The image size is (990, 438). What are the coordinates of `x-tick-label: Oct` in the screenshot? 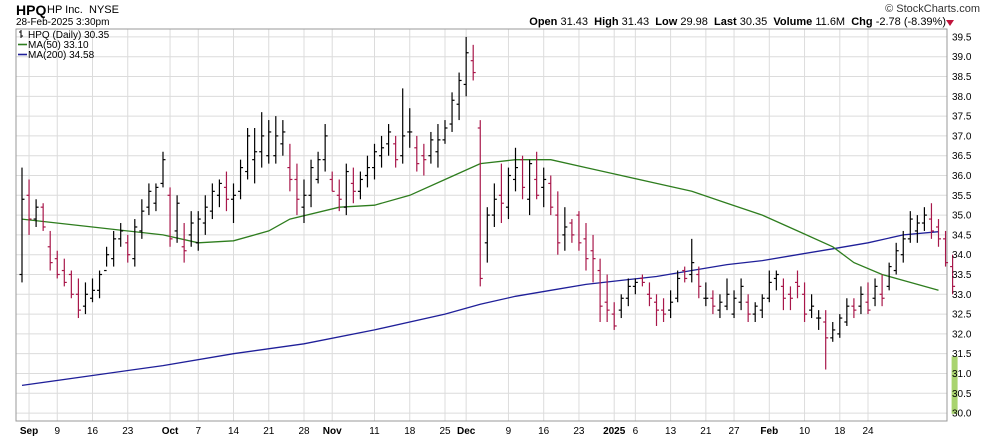 It's located at (170, 431).